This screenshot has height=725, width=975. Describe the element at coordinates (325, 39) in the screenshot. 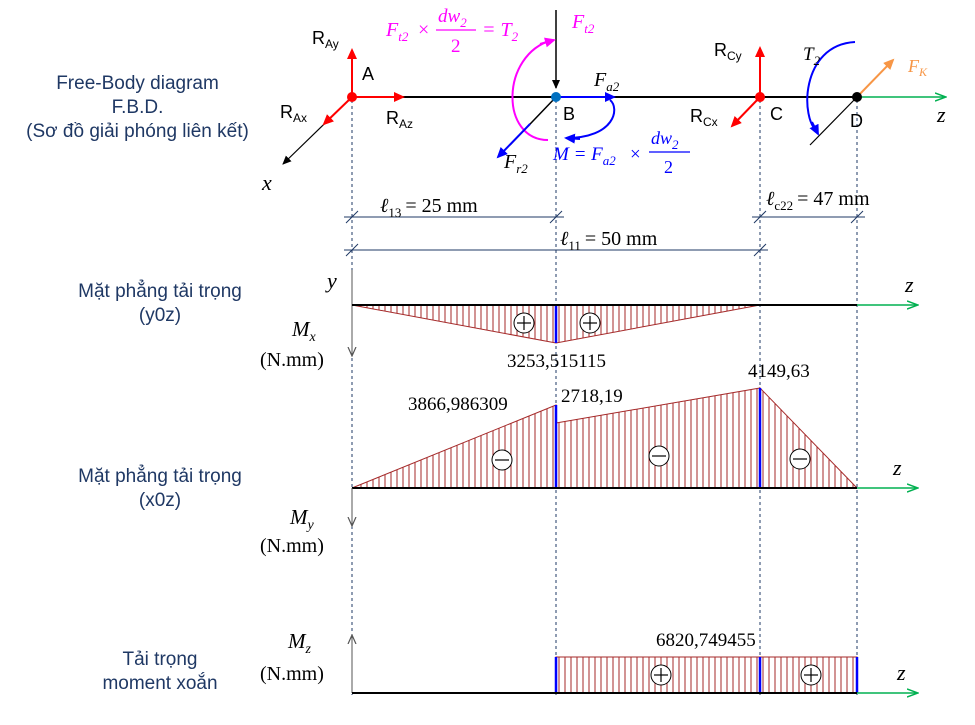

I see `r-ay-label: RAy` at that location.